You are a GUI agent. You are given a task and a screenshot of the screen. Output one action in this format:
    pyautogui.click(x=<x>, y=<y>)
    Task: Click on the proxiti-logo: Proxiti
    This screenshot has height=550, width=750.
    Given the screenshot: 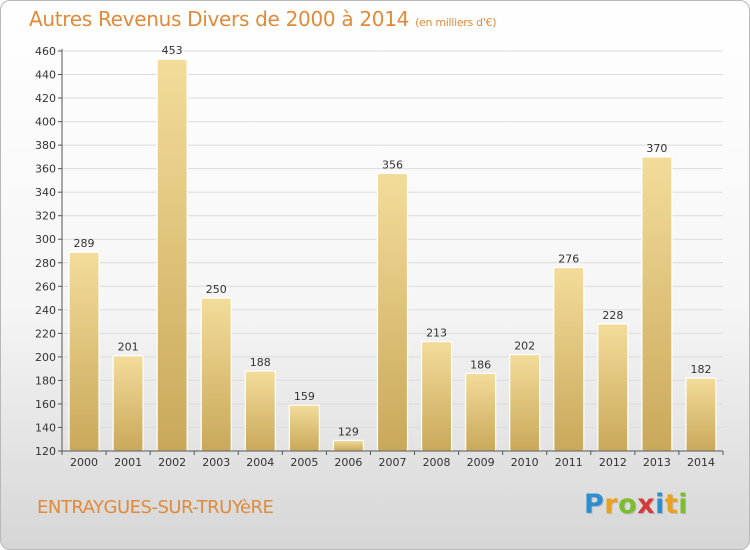 What is the action you would take?
    pyautogui.click(x=636, y=504)
    